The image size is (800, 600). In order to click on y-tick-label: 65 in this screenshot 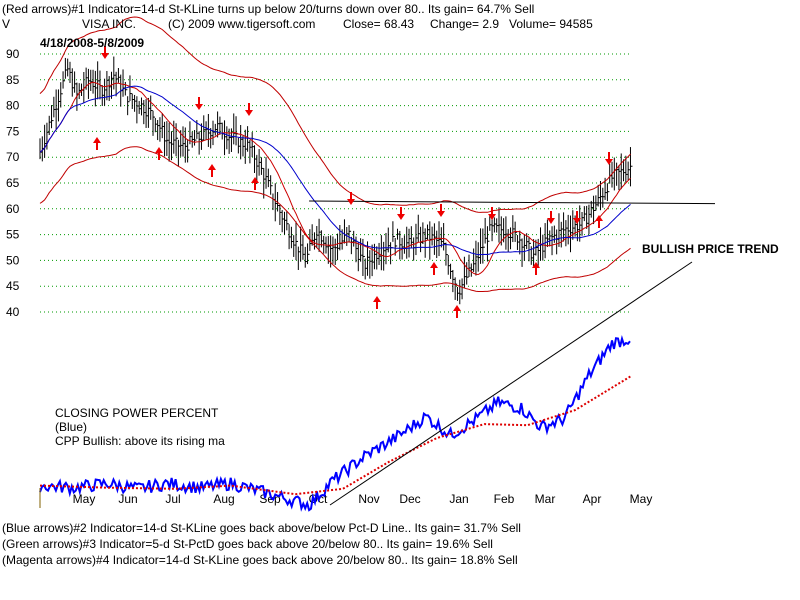, I will do `click(13, 183)`.